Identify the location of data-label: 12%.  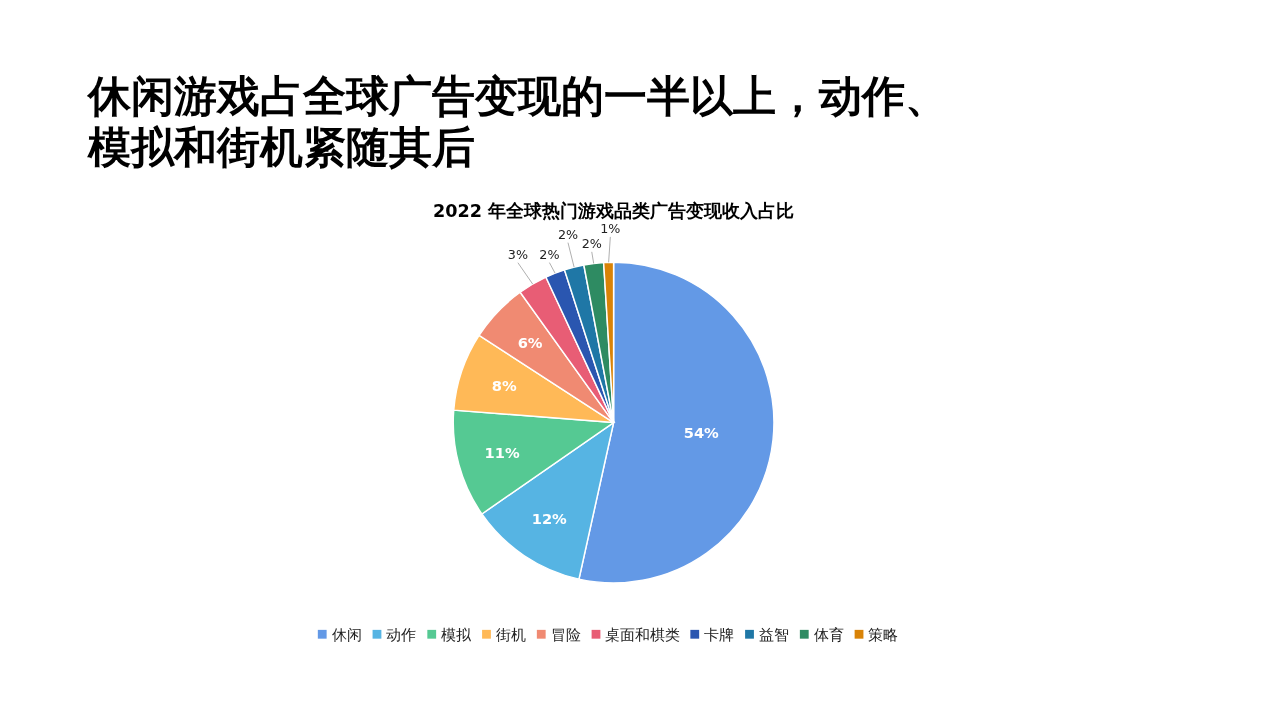
(549, 518).